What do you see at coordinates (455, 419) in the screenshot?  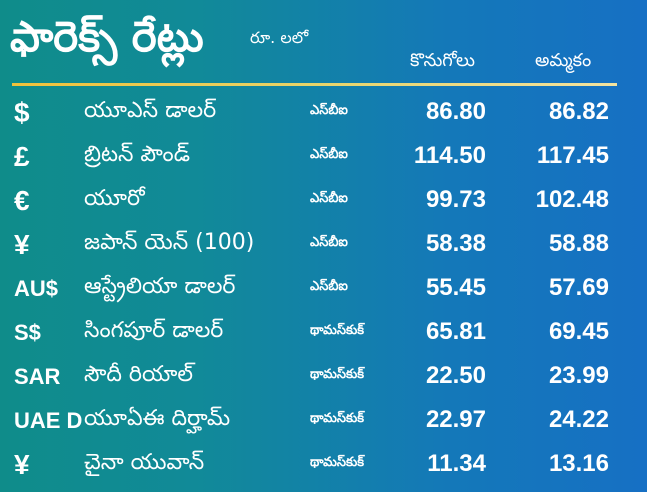 I see `buy-rate: 22.97` at bounding box center [455, 419].